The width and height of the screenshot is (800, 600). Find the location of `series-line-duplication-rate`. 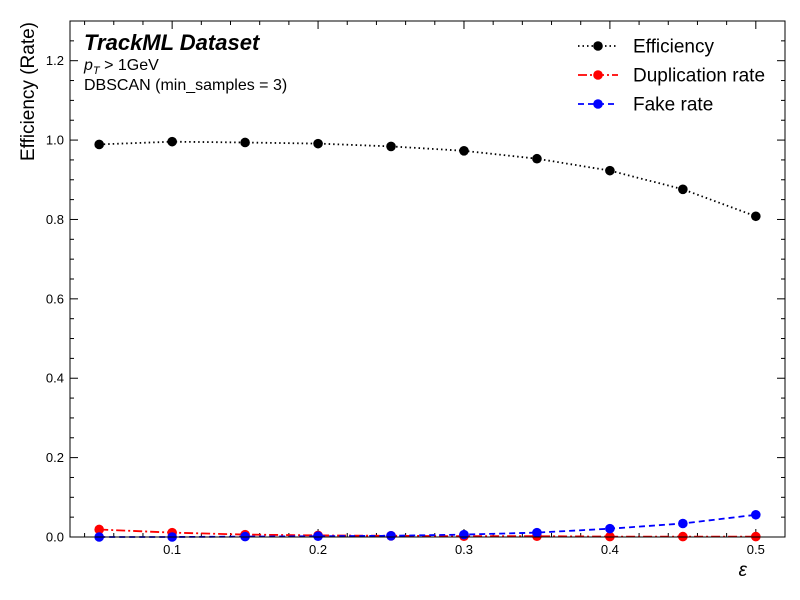

series-line-duplication-rate is located at coordinates (427, 533).